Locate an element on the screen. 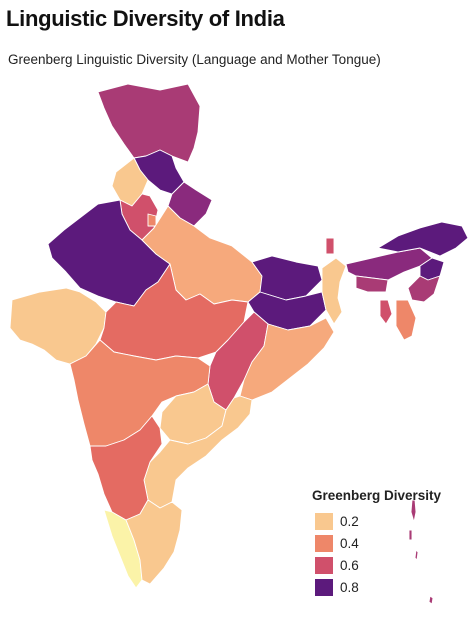 The width and height of the screenshot is (474, 627). region-meghalaya is located at coordinates (372, 284).